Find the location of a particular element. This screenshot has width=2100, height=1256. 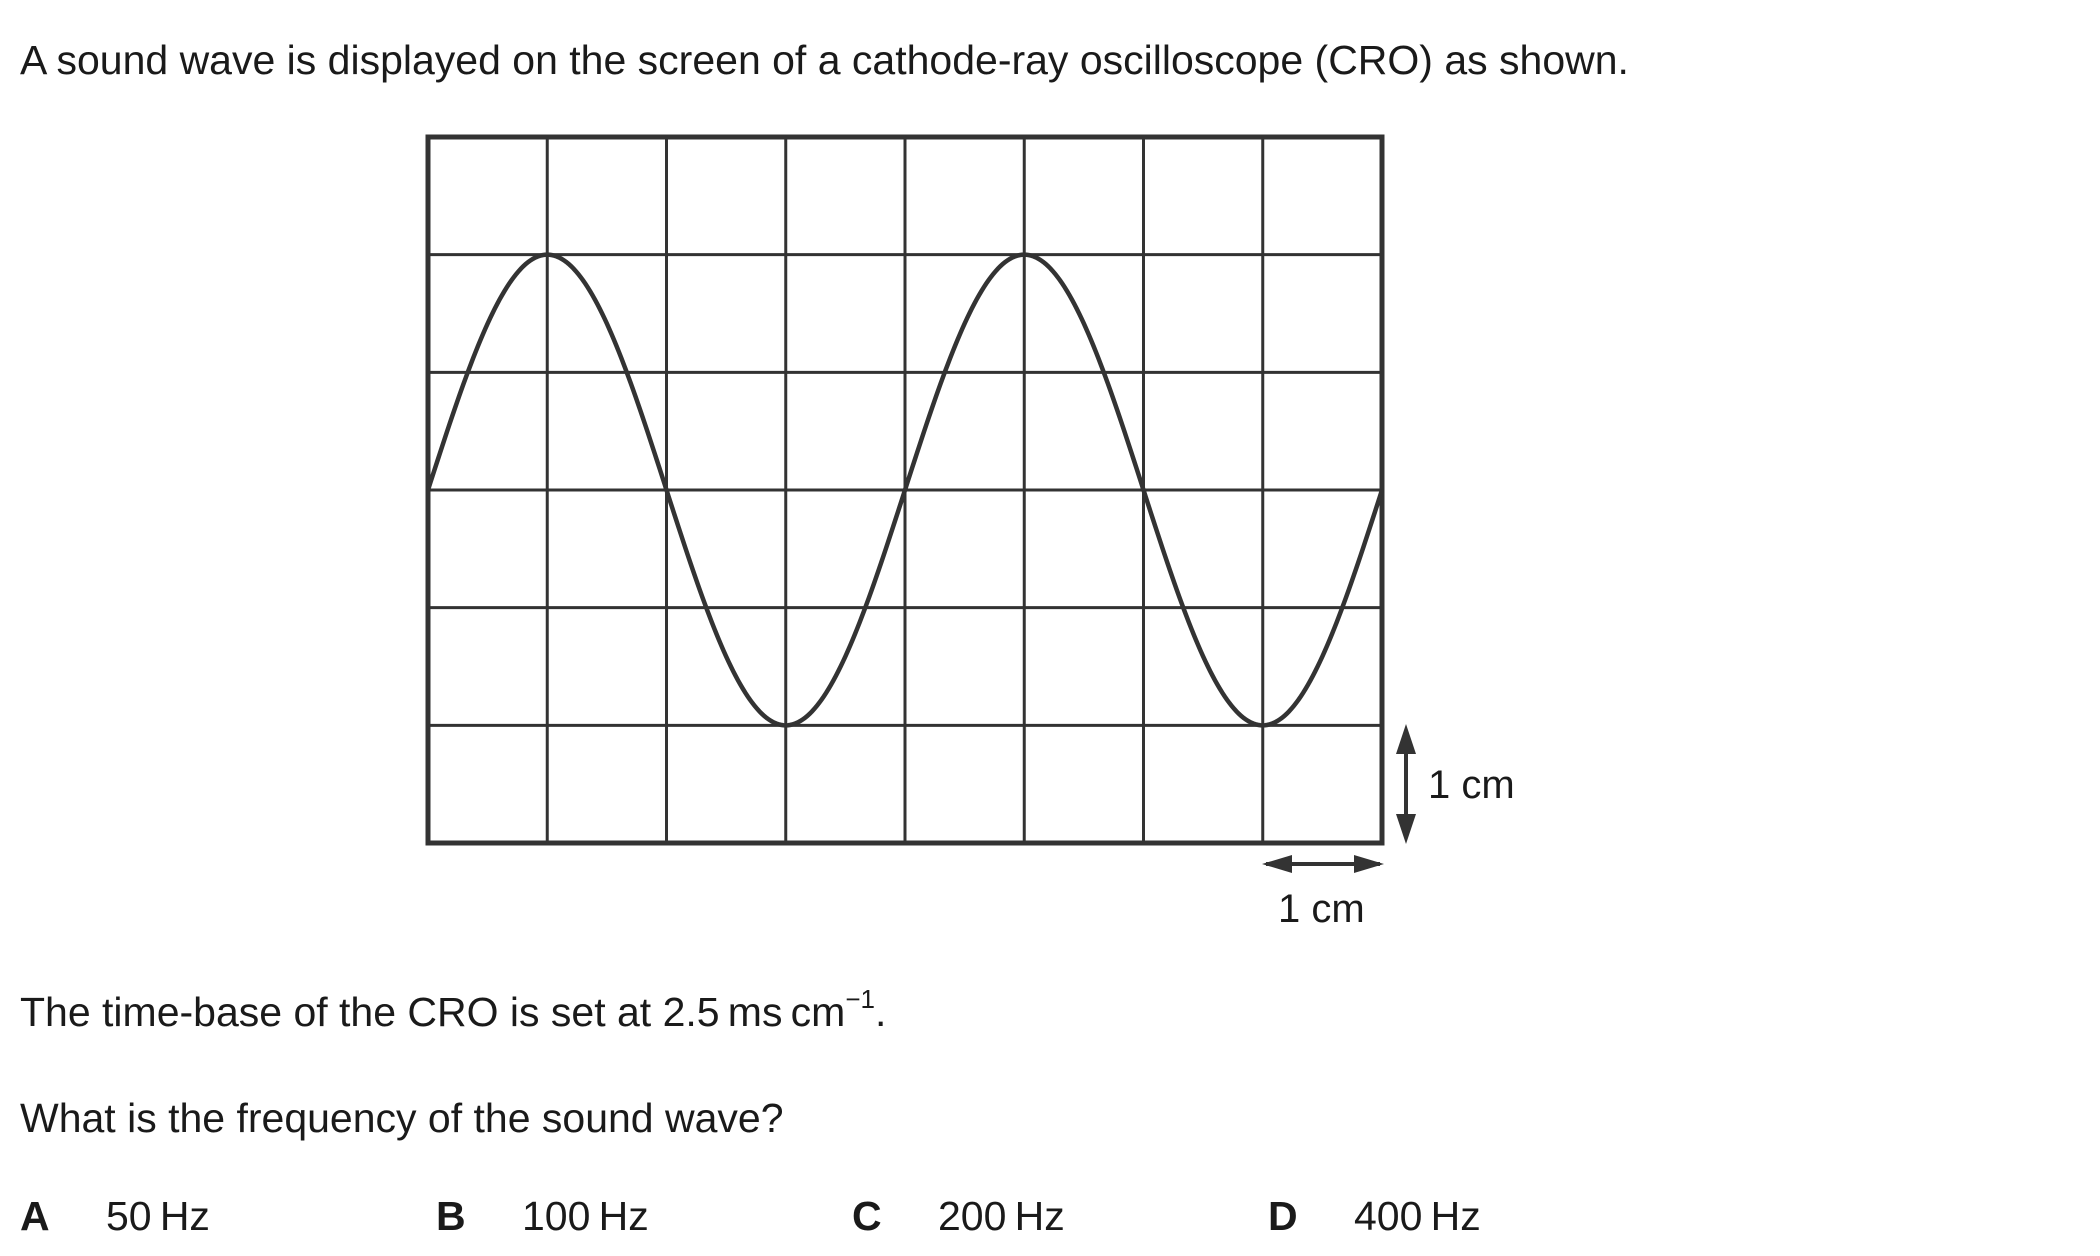

vertical-scale-label: 1 cm is located at coordinates (1471, 785).